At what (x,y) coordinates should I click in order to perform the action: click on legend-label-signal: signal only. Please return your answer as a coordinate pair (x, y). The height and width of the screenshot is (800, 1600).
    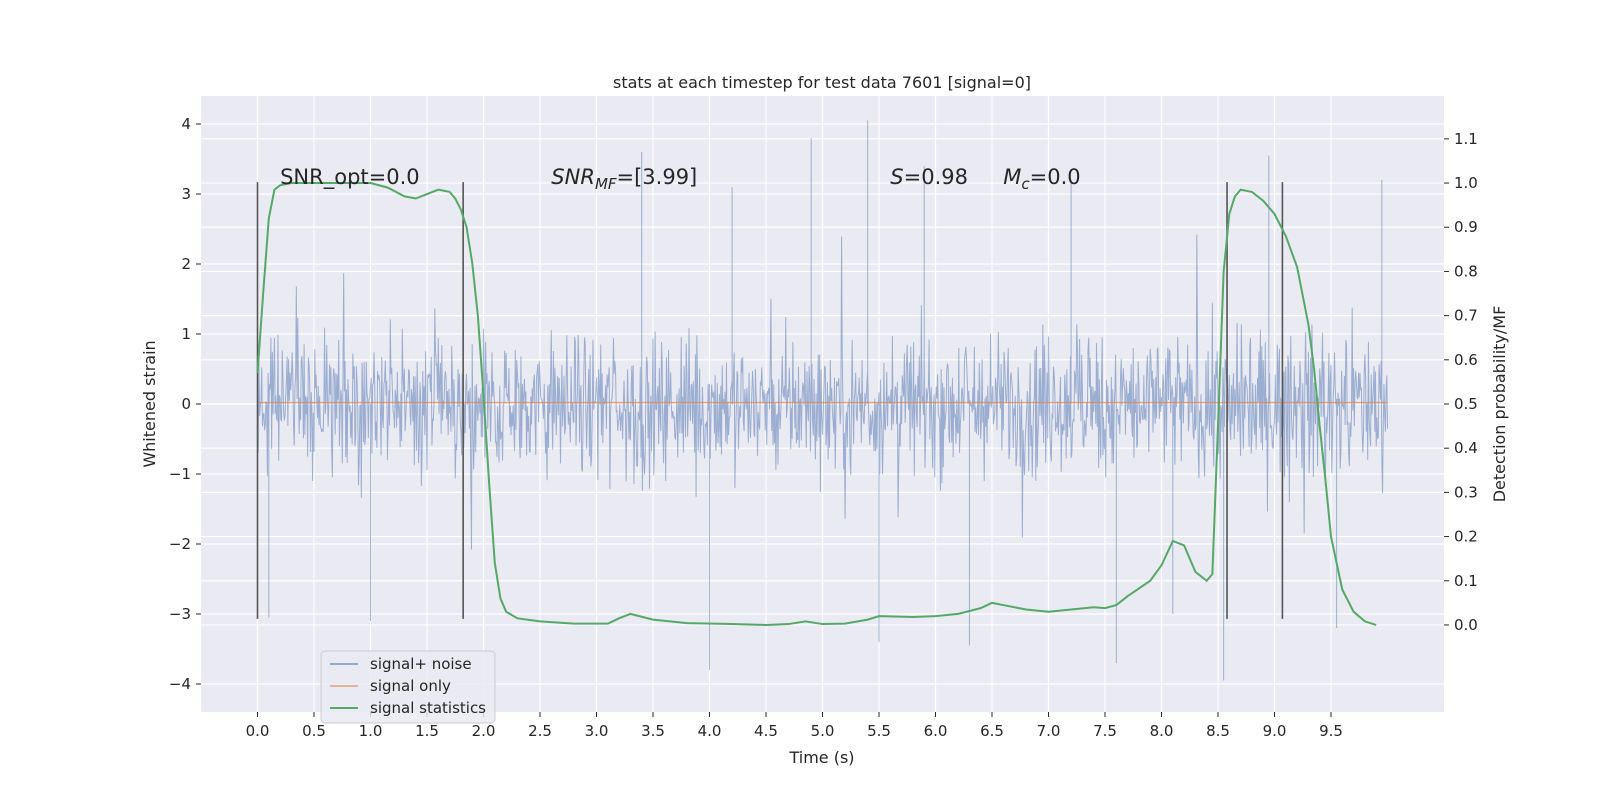
    Looking at the image, I should click on (410, 686).